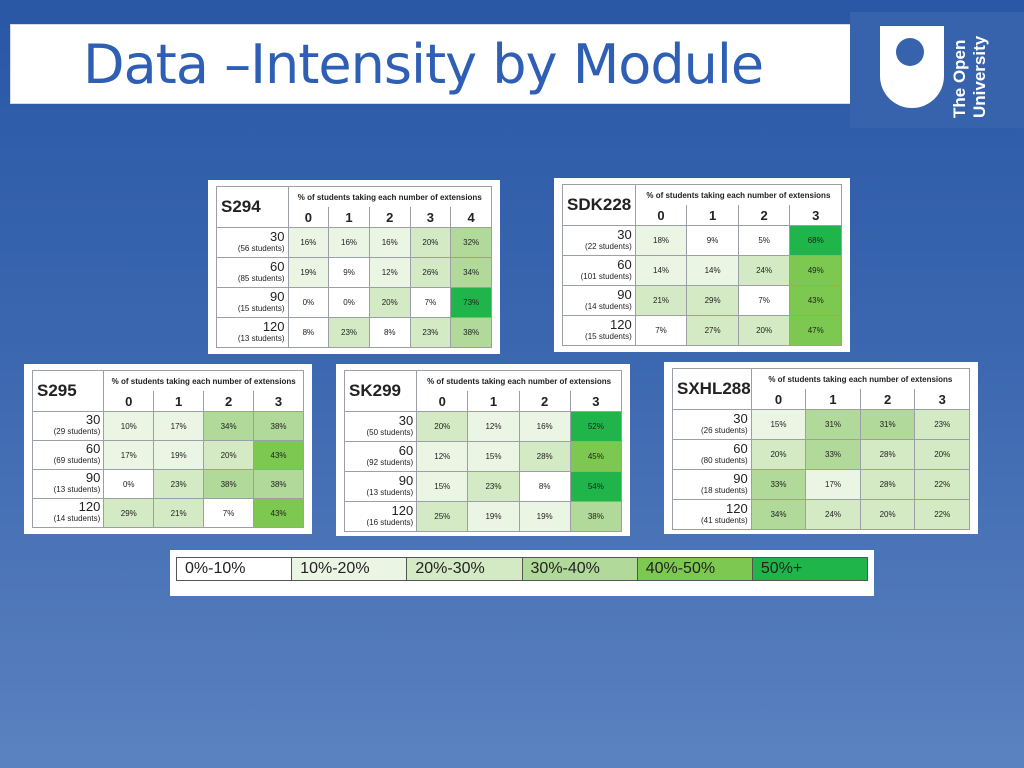 The height and width of the screenshot is (768, 1024). Describe the element at coordinates (712, 484) in the screenshot. I see `row-header: 90 (18 students)` at that location.